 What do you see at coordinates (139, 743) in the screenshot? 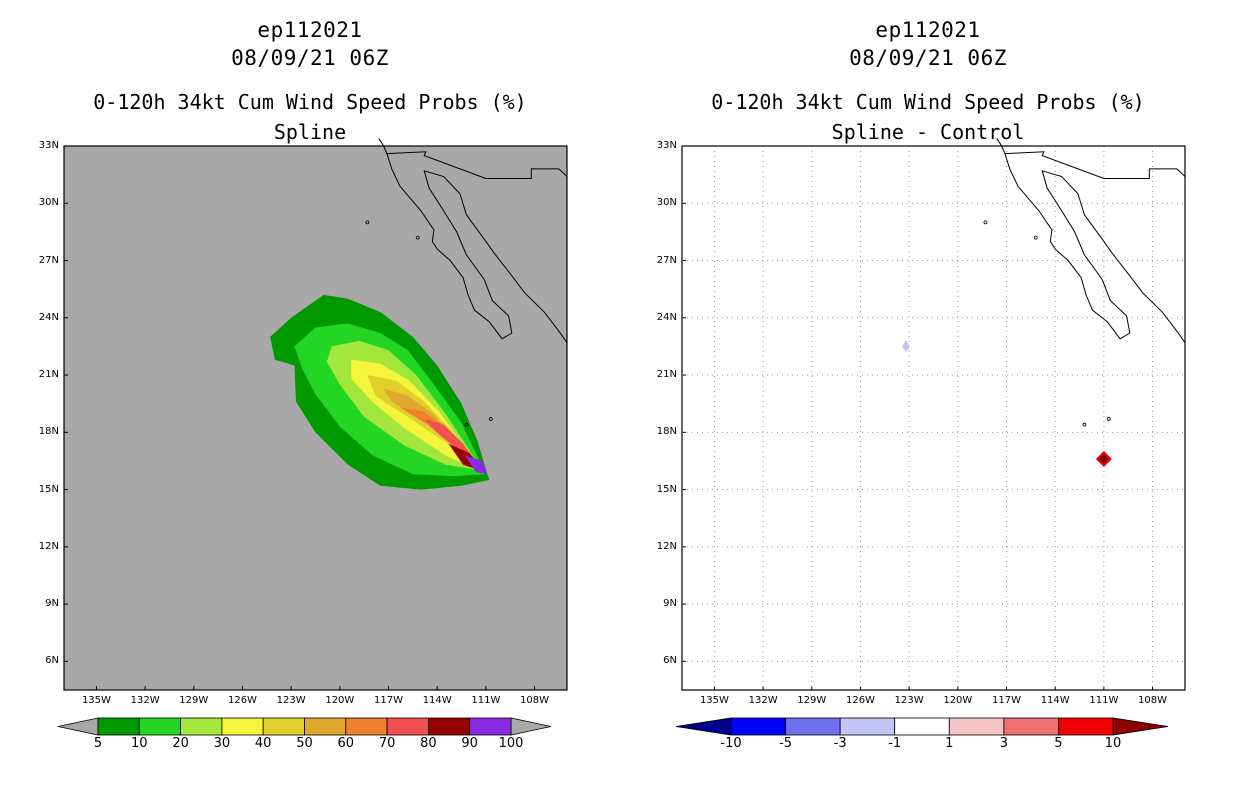
I see `left-colorbar-label: 10` at bounding box center [139, 743].